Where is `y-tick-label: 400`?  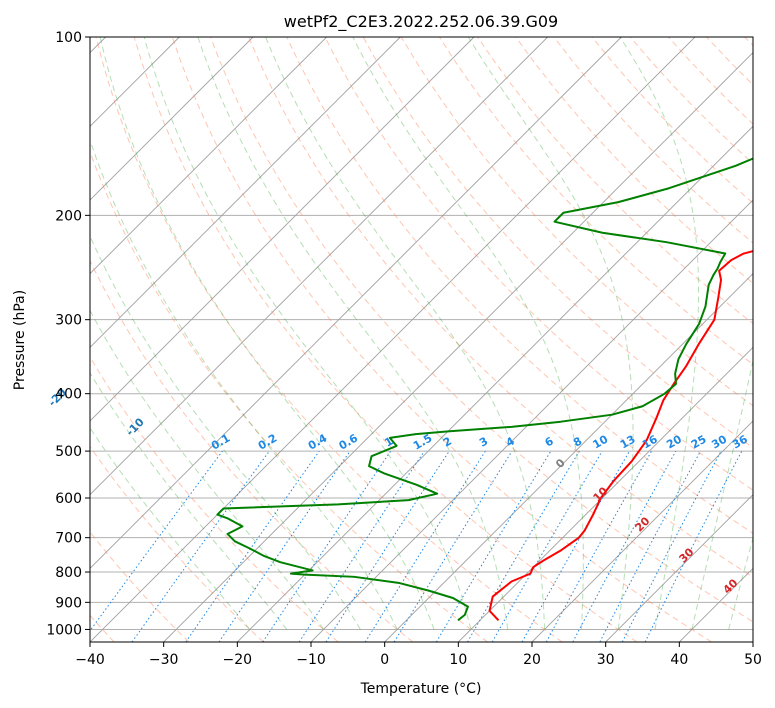
y-tick-label: 400 is located at coordinates (68, 395).